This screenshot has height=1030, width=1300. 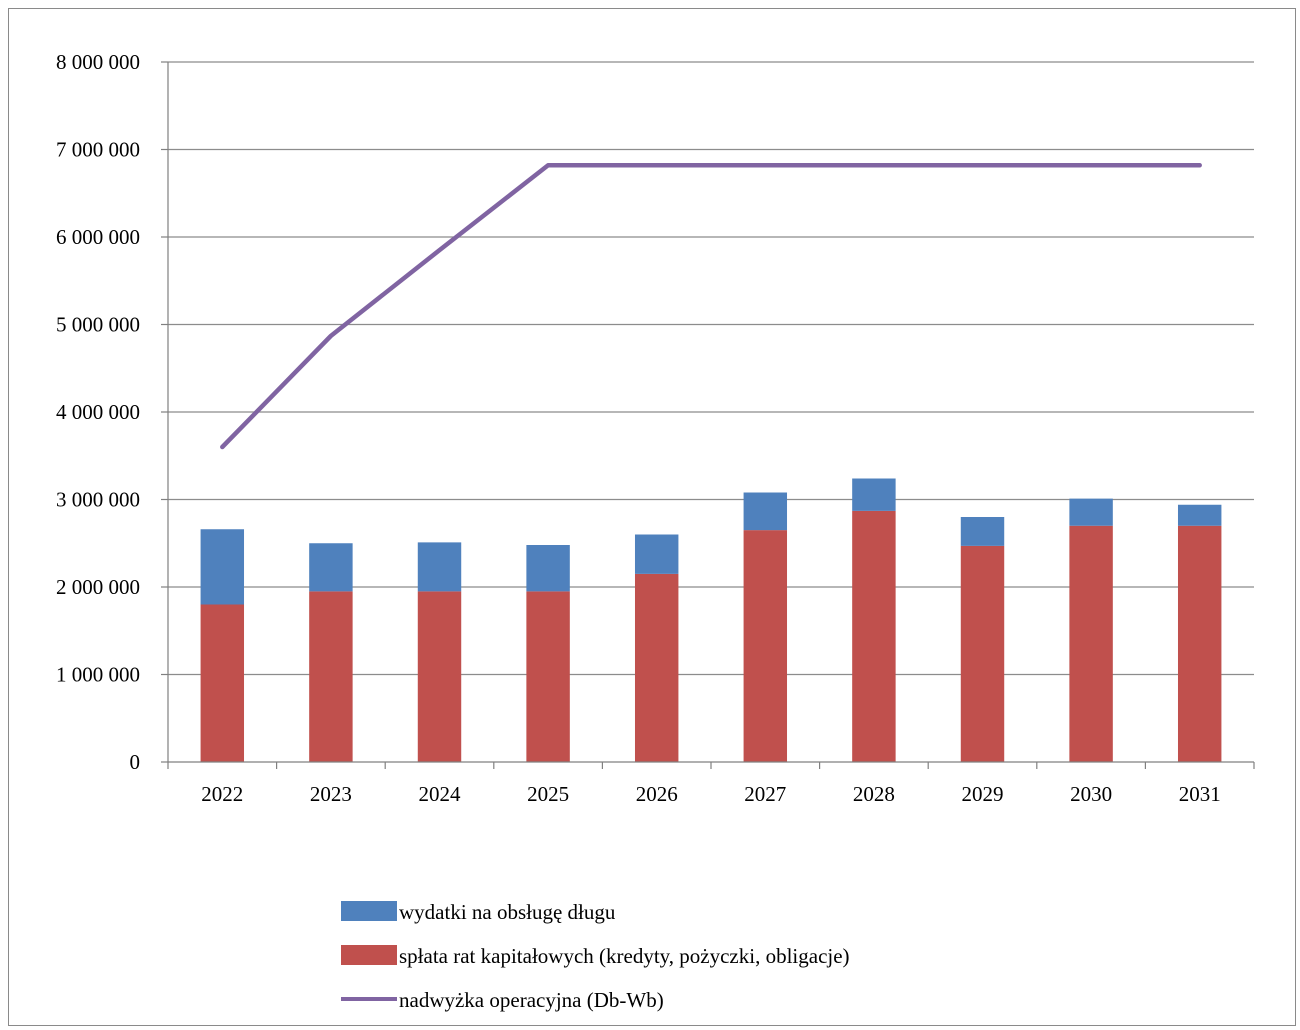 What do you see at coordinates (1200, 794) in the screenshot?
I see `x-tick-label: 2031` at bounding box center [1200, 794].